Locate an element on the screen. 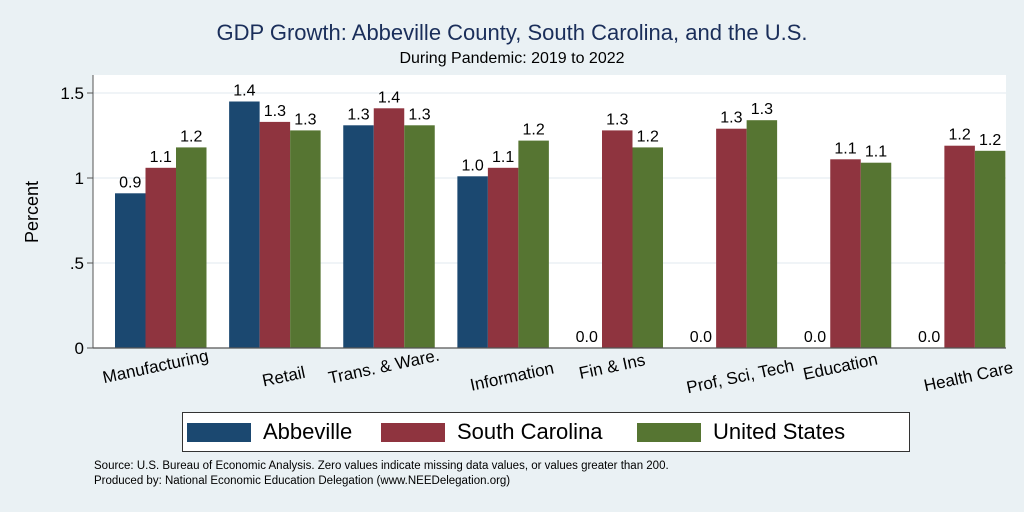 This screenshot has width=1024, height=512. chart-subtitle: During Pandemic: 2019 to 2022 is located at coordinates (512, 58).